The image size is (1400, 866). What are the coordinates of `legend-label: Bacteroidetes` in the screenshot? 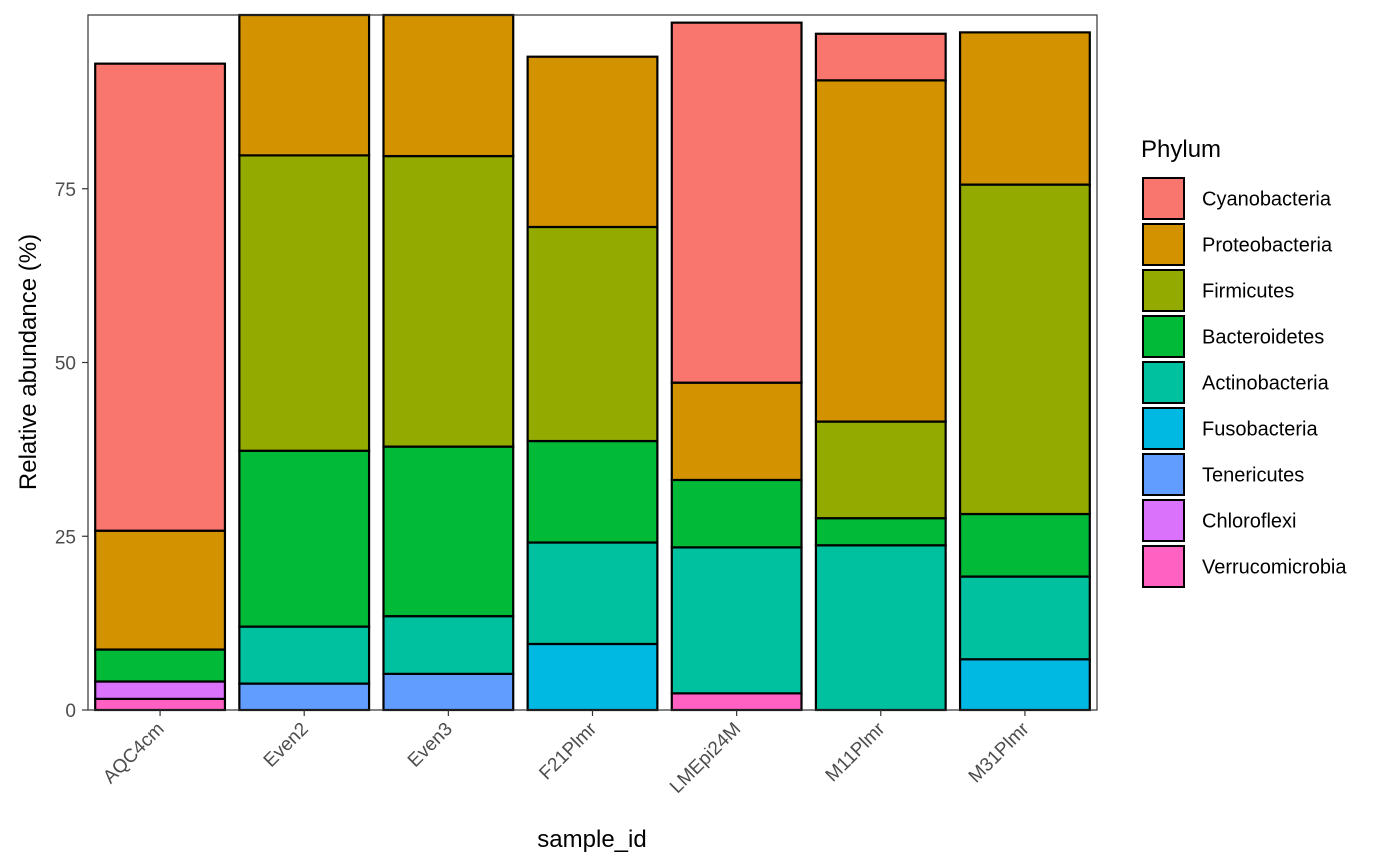 It's located at (1263, 338).